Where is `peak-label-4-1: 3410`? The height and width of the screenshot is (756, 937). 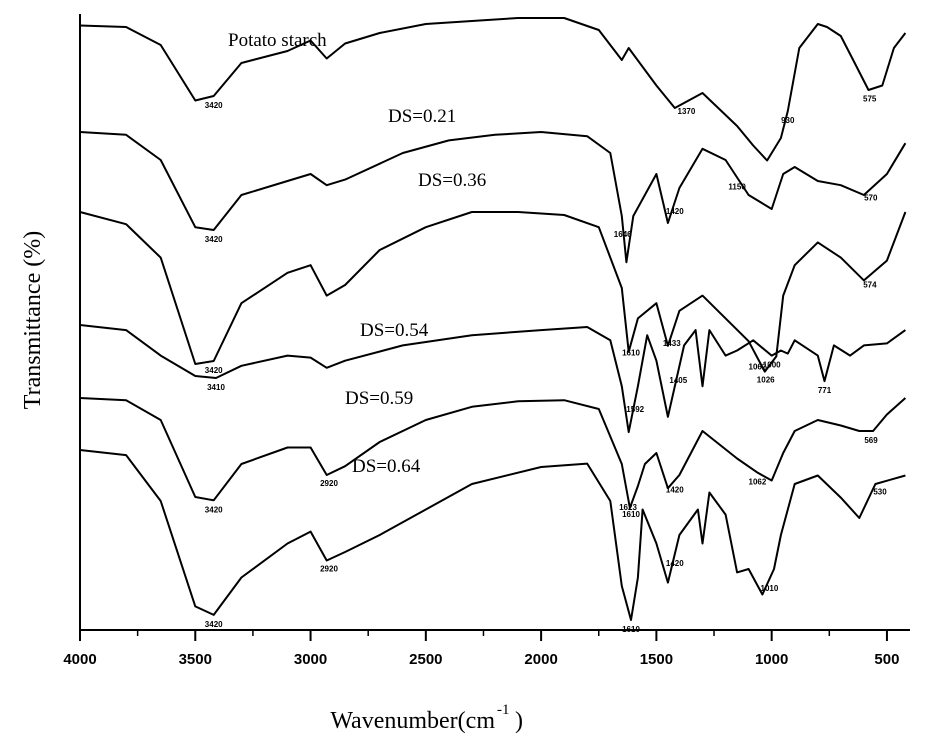 peak-label-4-1: 3410 is located at coordinates (216, 387).